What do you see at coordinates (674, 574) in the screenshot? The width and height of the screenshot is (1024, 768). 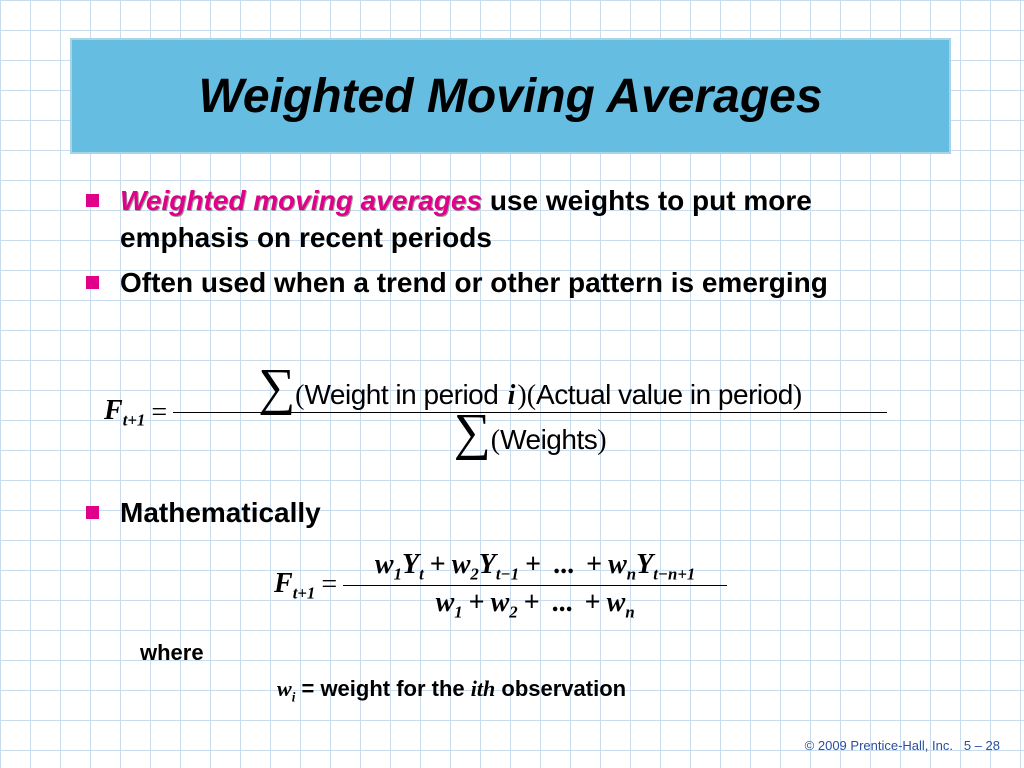 I see `subscript: t−n+1` at bounding box center [674, 574].